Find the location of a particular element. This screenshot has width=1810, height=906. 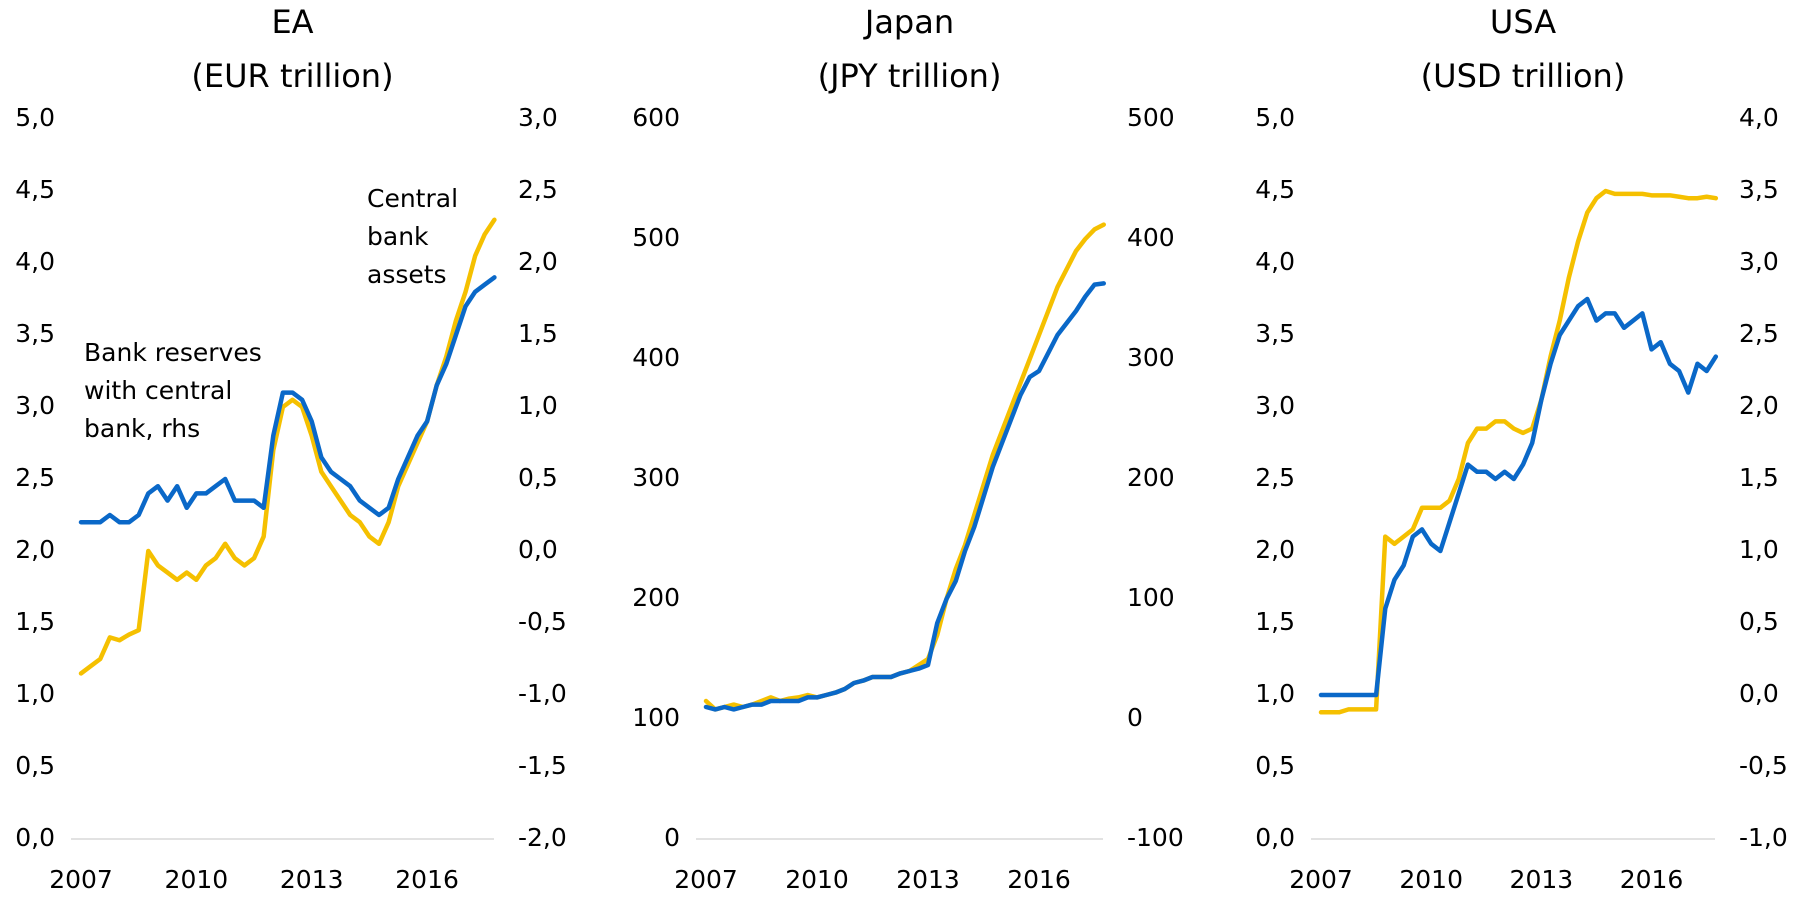

y2-tick-label: 100 is located at coordinates (1151, 597).